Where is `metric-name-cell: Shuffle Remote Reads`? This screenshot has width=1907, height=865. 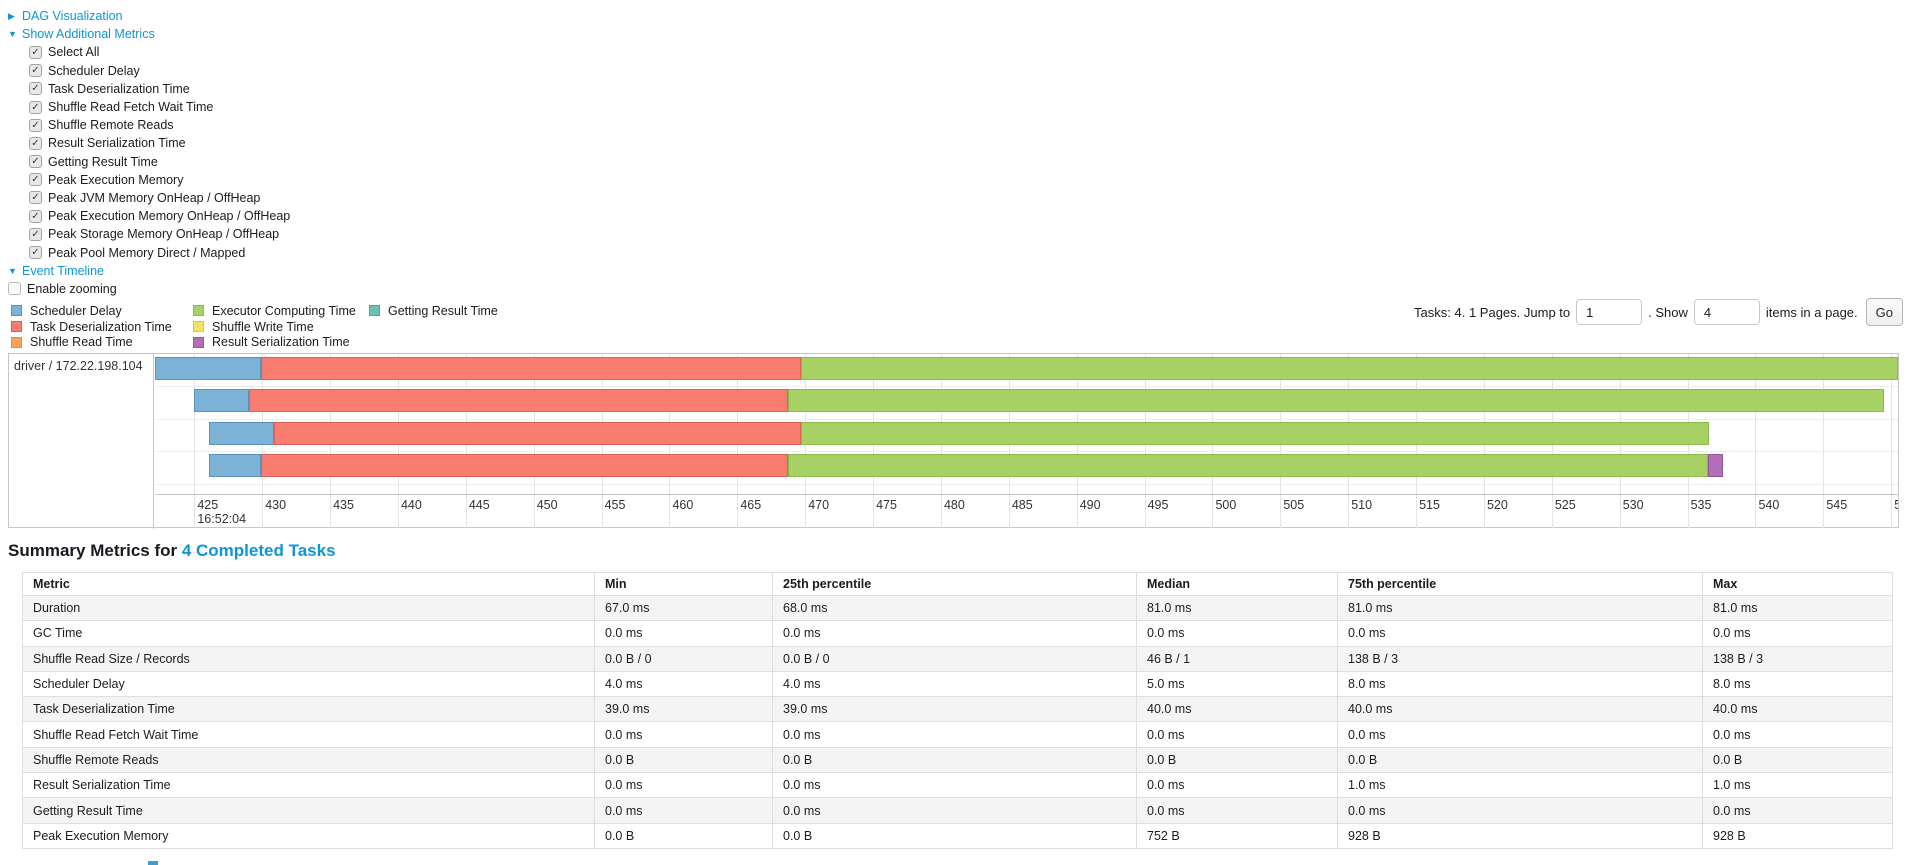
metric-name-cell: Shuffle Remote Reads is located at coordinates (308, 760).